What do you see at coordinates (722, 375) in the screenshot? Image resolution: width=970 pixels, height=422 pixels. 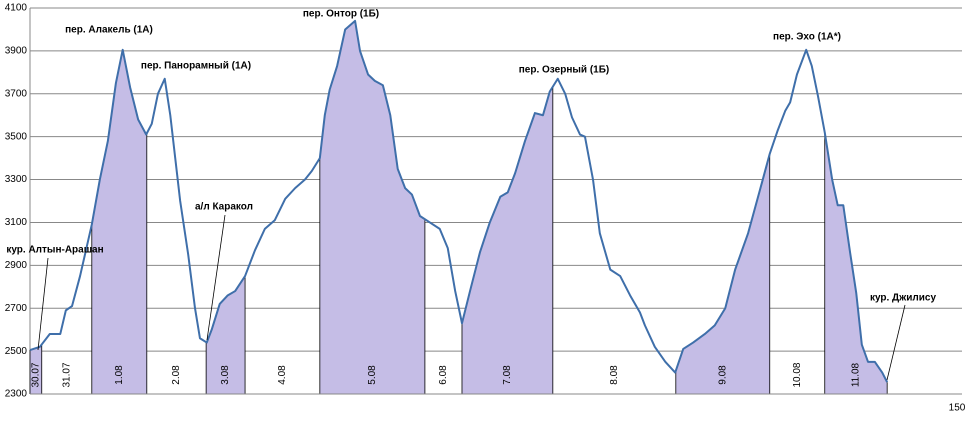 I see `day-label: 9.08` at bounding box center [722, 375].